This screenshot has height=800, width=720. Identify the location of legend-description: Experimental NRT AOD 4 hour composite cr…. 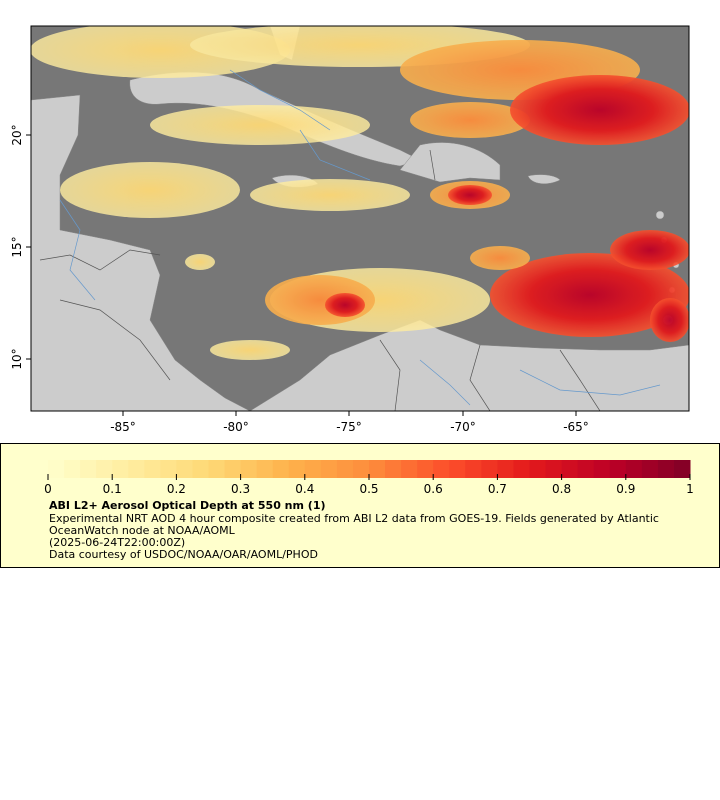
(354, 524).